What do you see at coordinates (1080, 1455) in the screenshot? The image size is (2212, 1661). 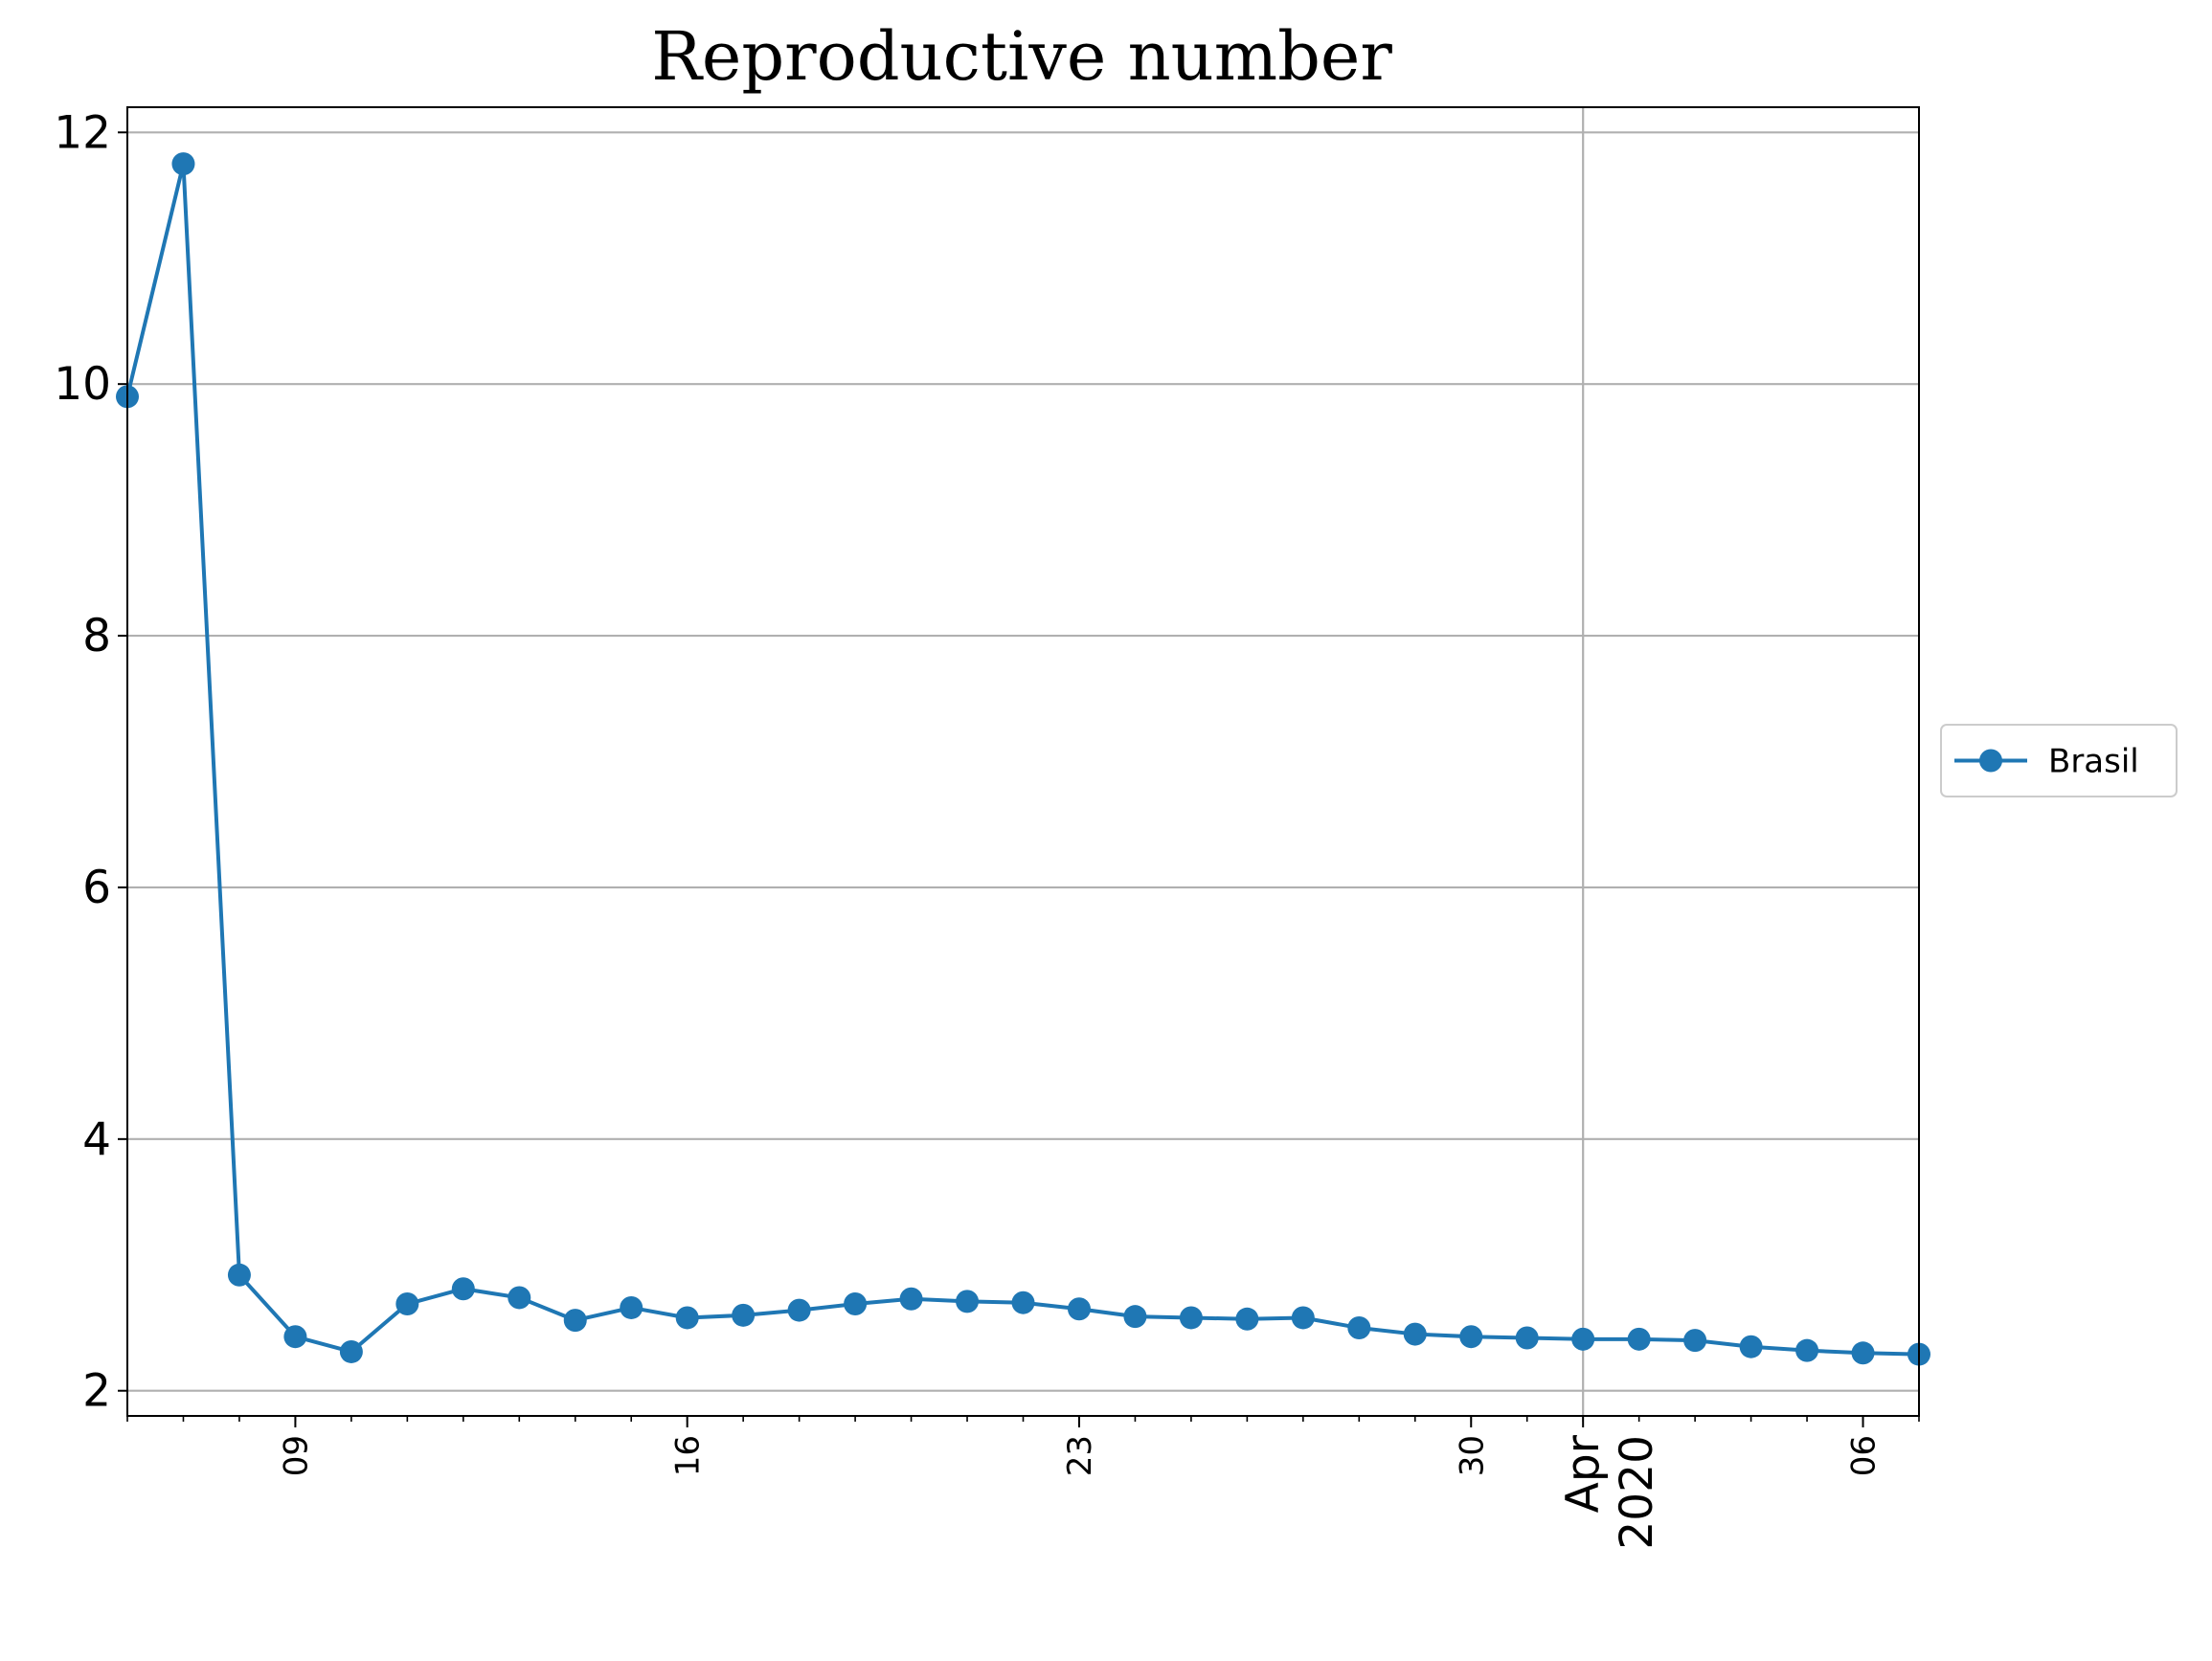 I see `x-tick-label: 23` at bounding box center [1080, 1455].